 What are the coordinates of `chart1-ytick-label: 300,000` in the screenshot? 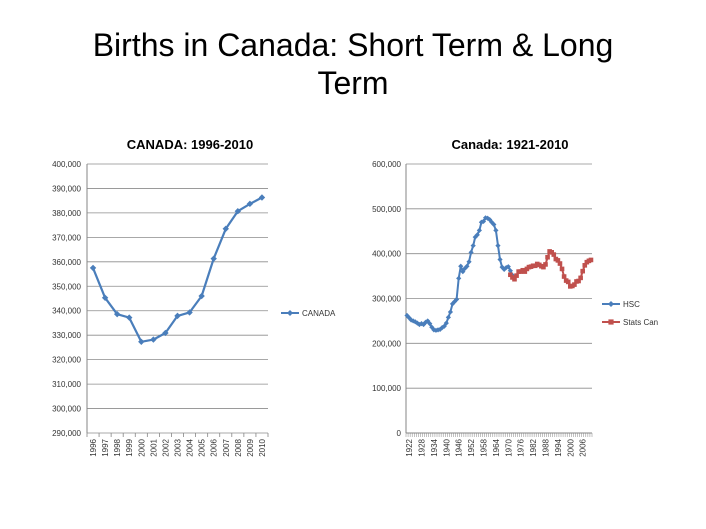 It's located at (66, 409).